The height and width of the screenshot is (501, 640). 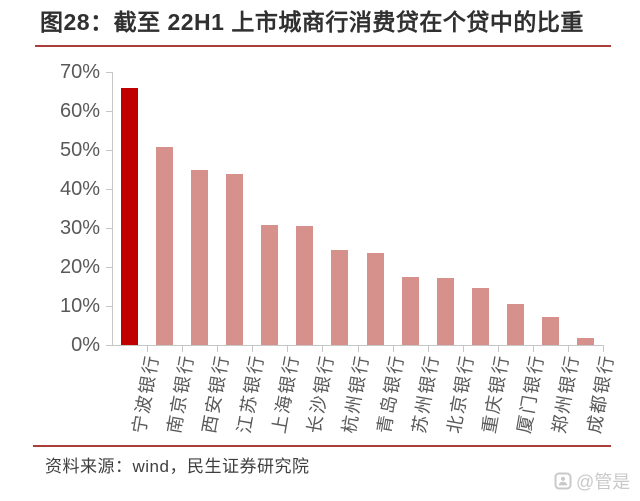 I want to click on x-axis-label: 上海银行, so click(x=285, y=393).